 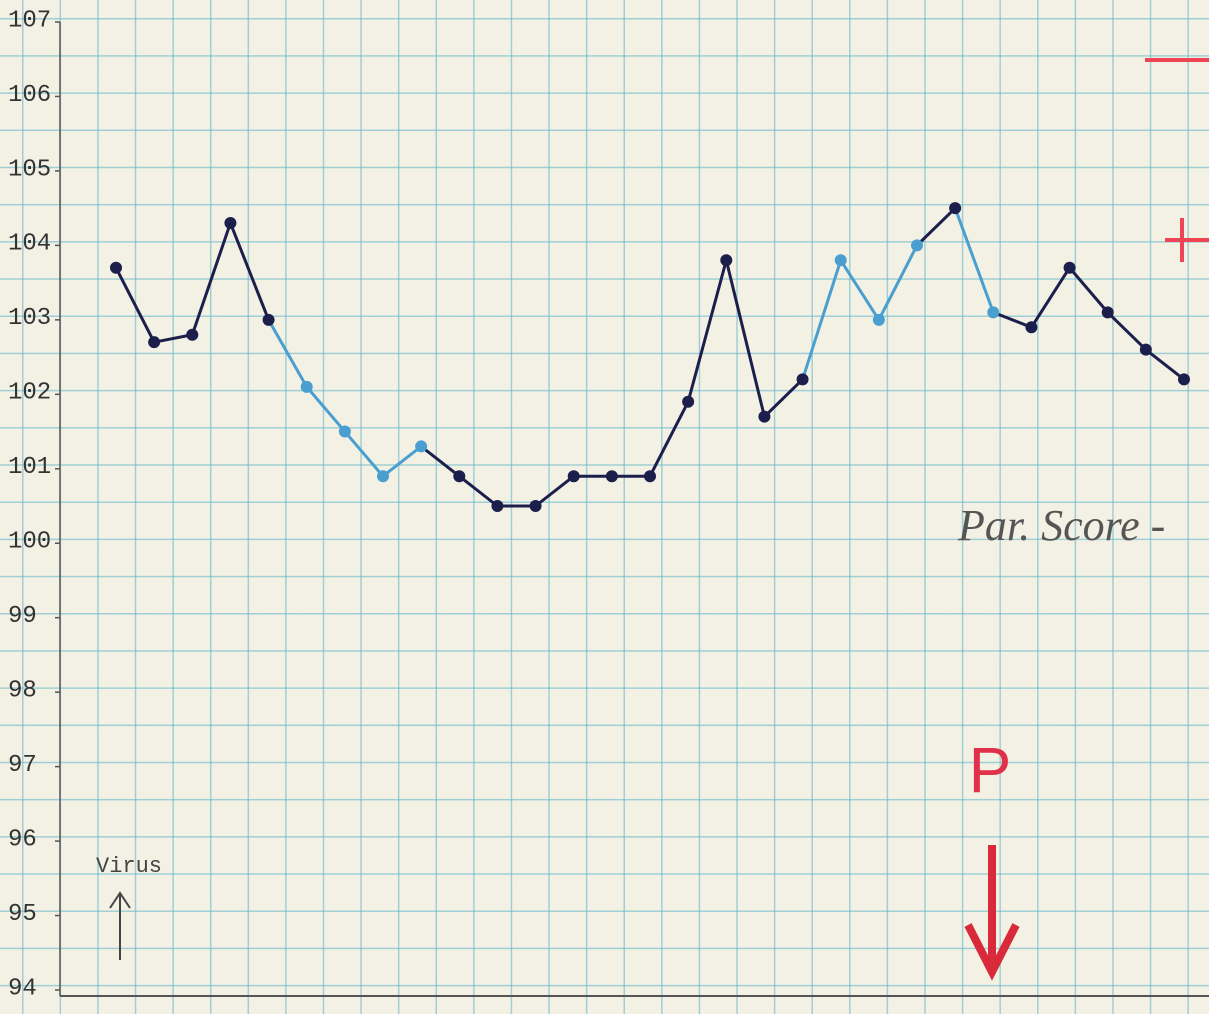 I want to click on y-tick-label: 103, so click(x=29, y=318).